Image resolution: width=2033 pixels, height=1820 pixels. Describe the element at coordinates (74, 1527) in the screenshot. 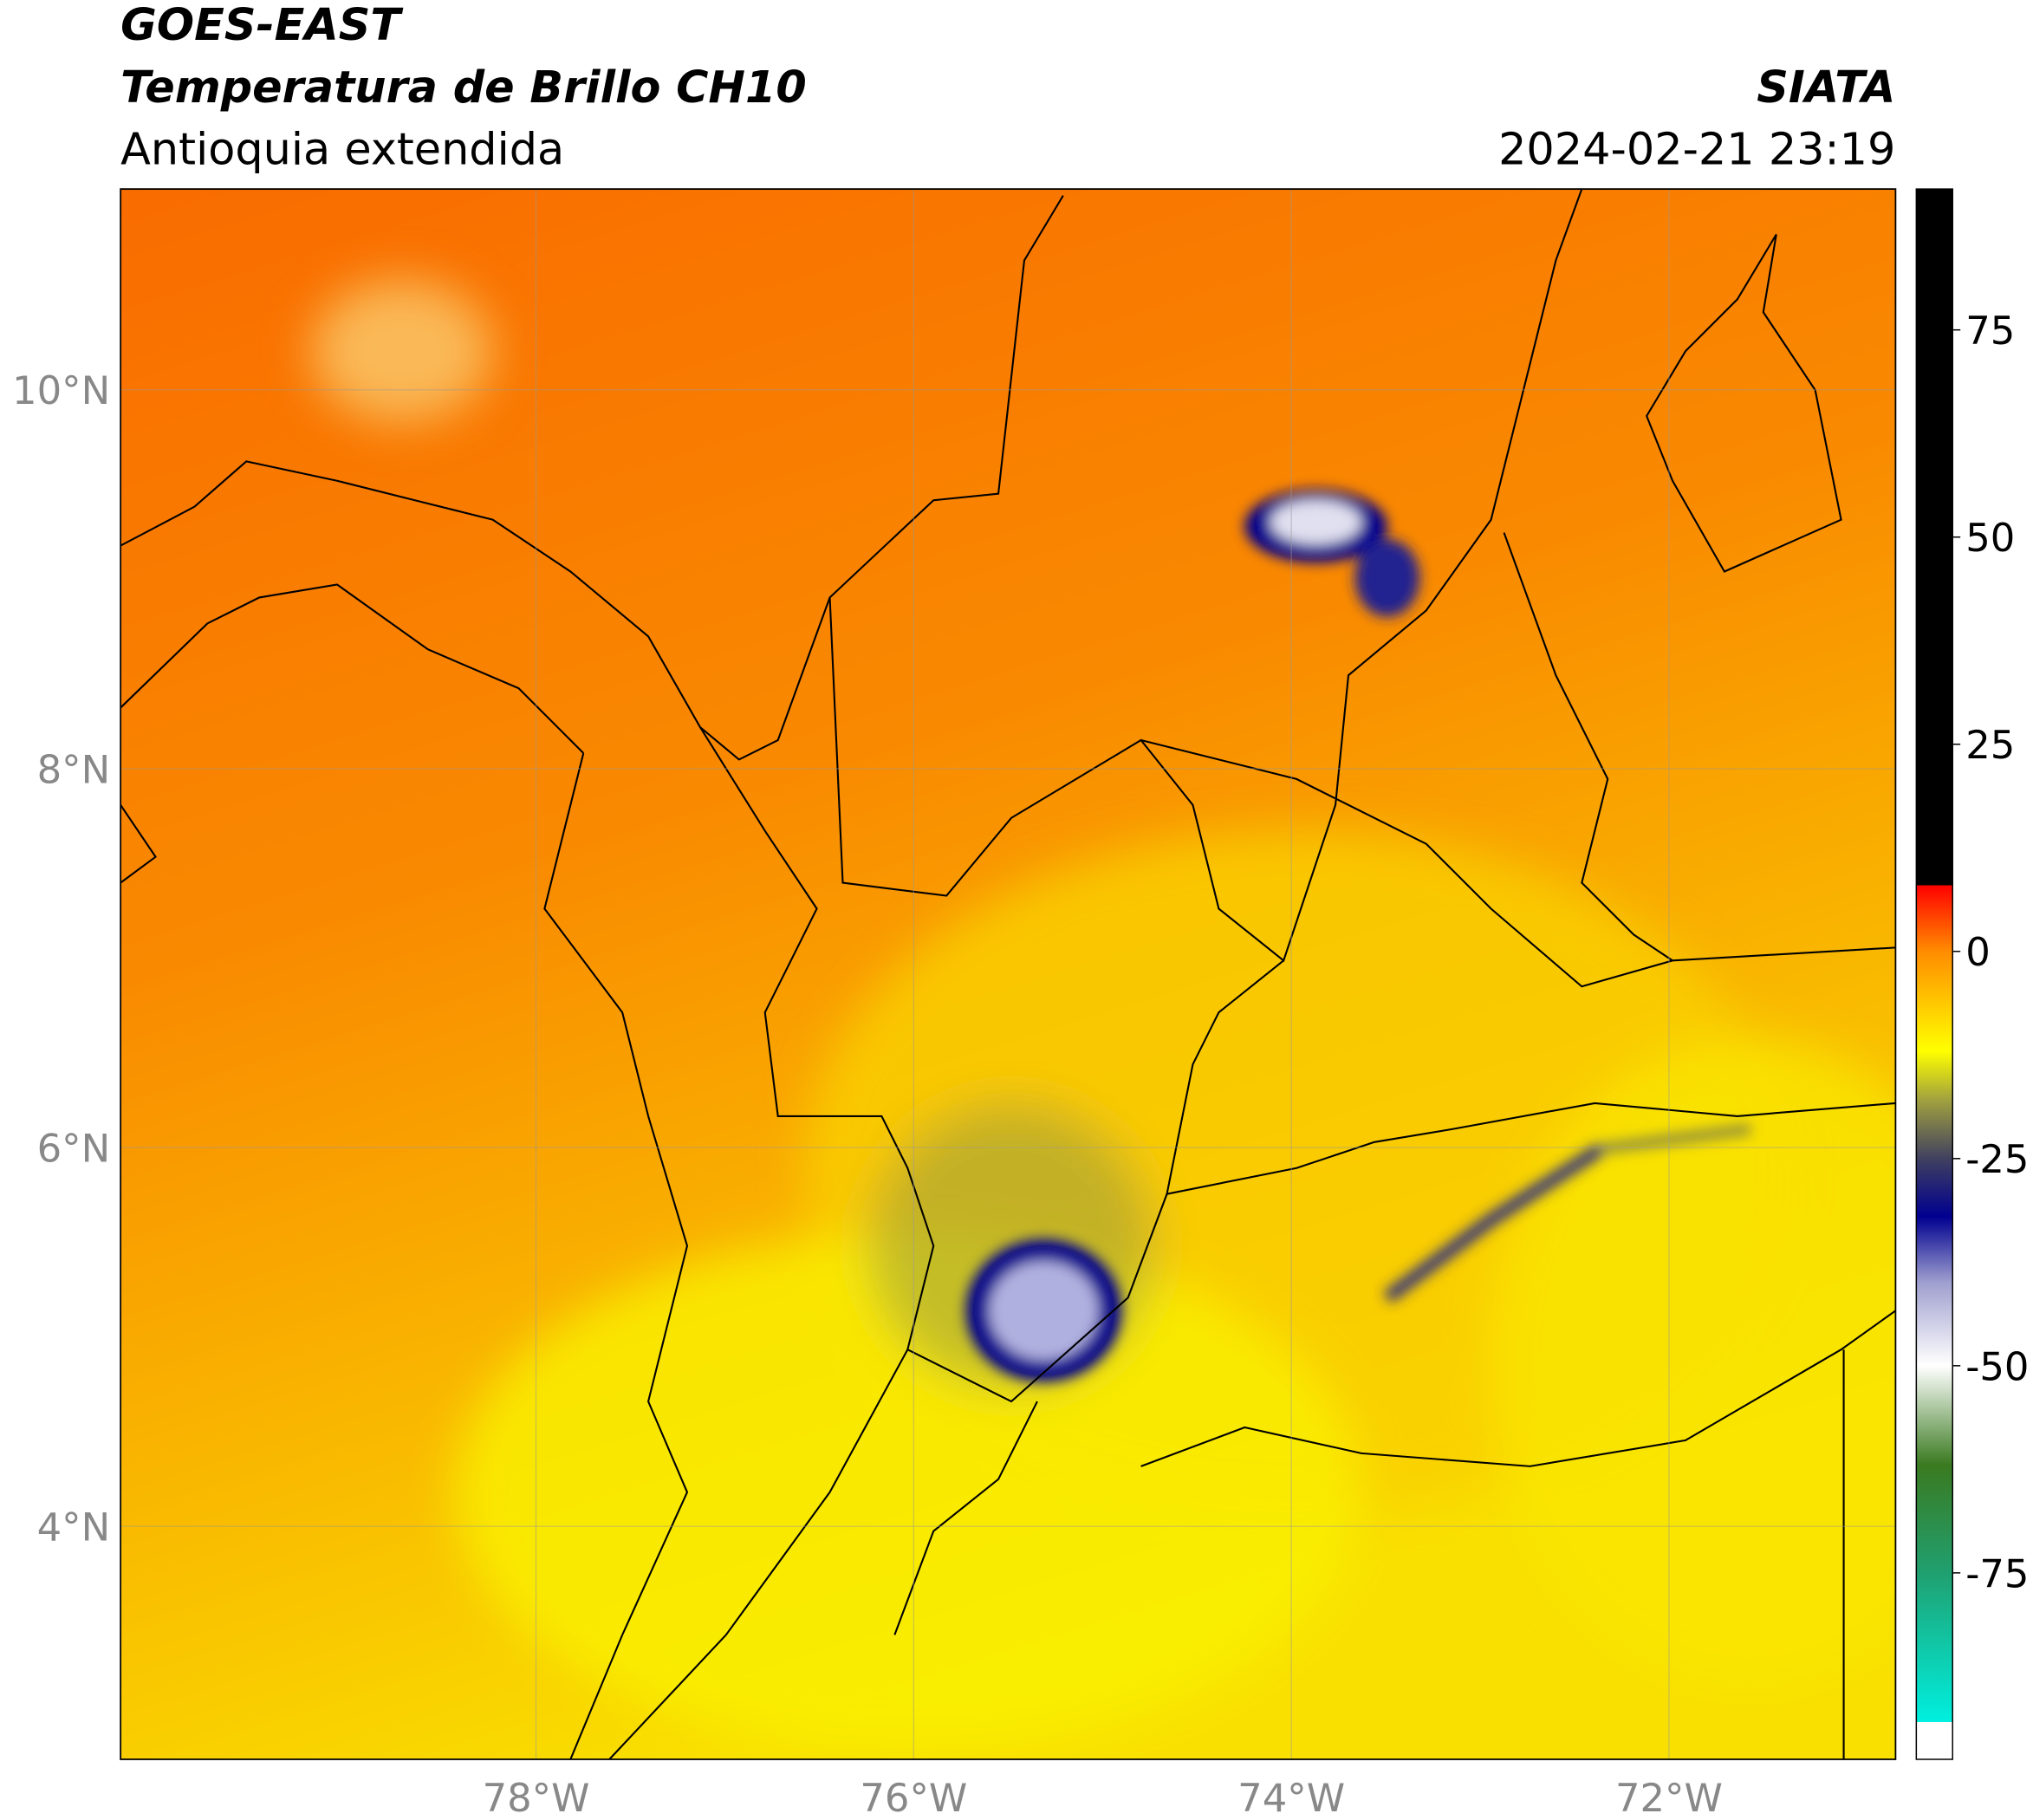

I see `lat-tick-label: 4°N` at that location.